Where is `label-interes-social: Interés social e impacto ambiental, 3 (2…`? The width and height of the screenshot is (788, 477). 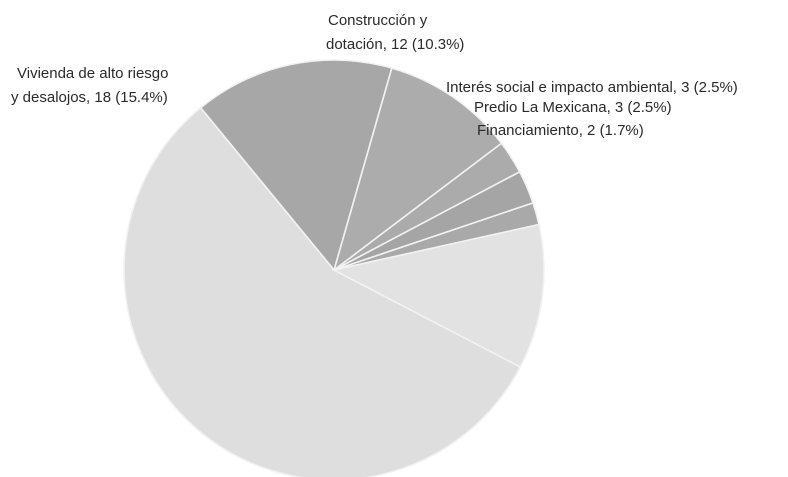 label-interes-social: Interés social e impacto ambiental, 3 (2… is located at coordinates (592, 87).